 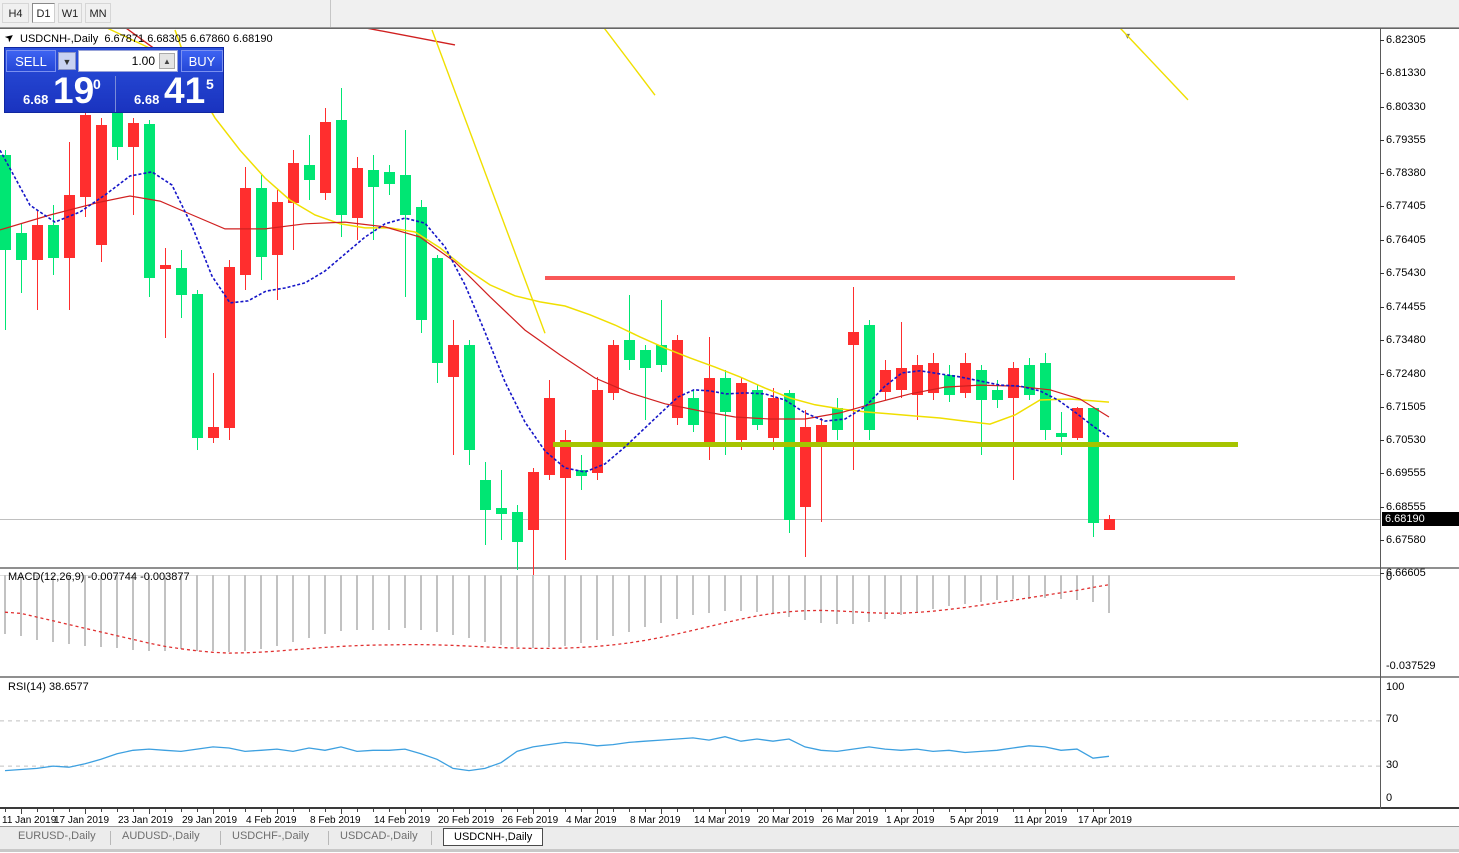 What do you see at coordinates (722, 820) in the screenshot?
I see `date-axis-label: 14 Mar 2019` at bounding box center [722, 820].